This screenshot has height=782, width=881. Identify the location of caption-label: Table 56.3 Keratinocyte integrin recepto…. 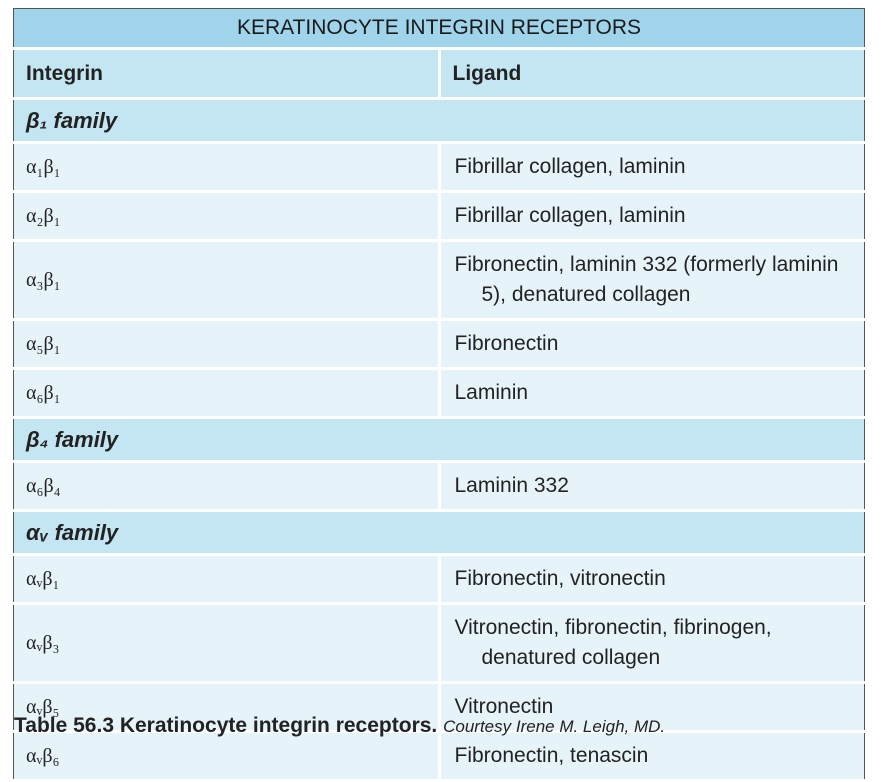
(226, 725).